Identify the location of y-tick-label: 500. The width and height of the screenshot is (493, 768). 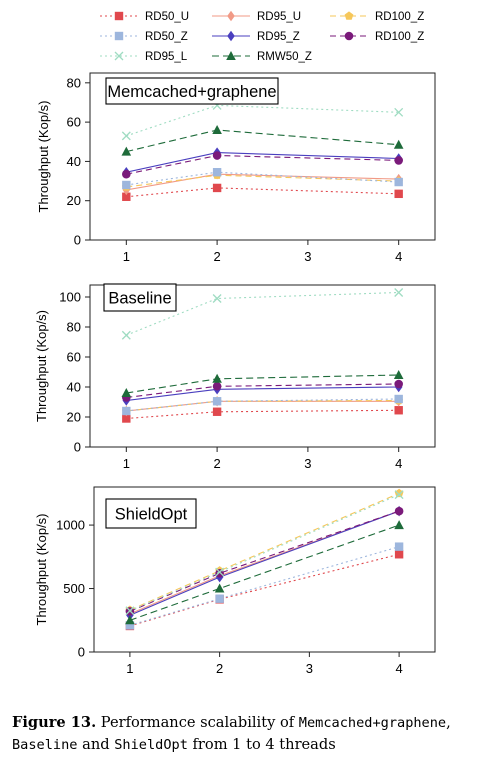
(74, 588).